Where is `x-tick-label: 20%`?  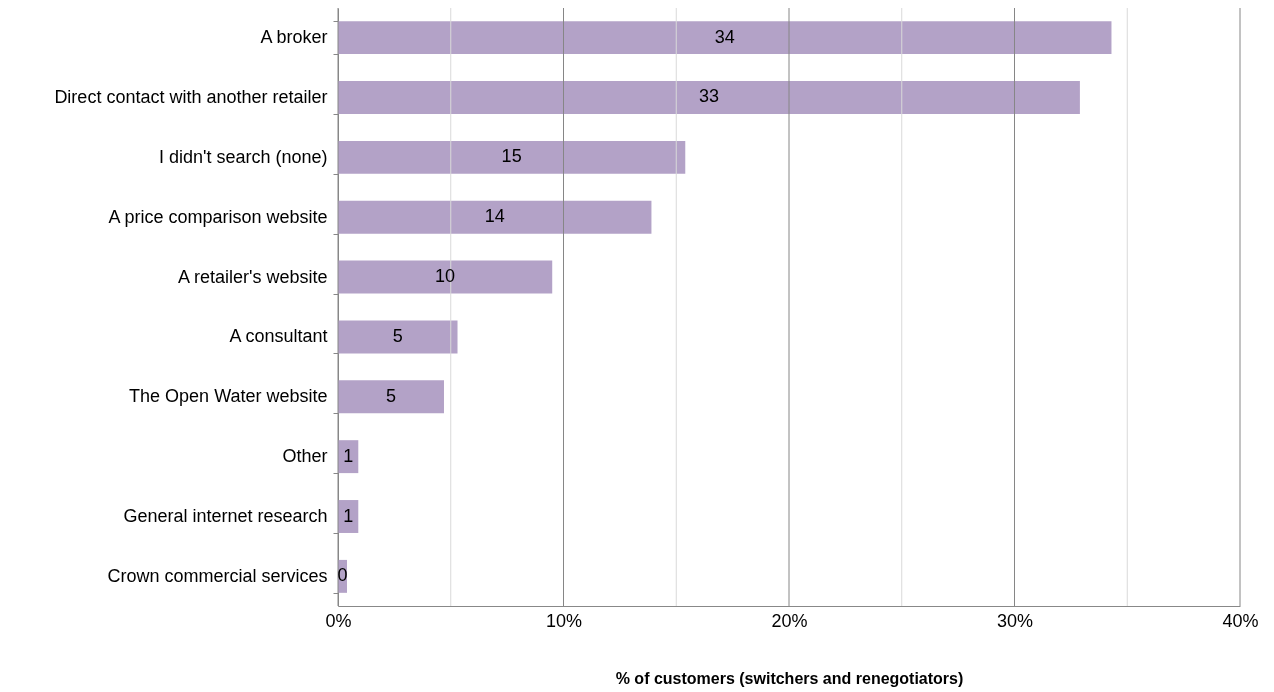
x-tick-label: 20% is located at coordinates (789, 620).